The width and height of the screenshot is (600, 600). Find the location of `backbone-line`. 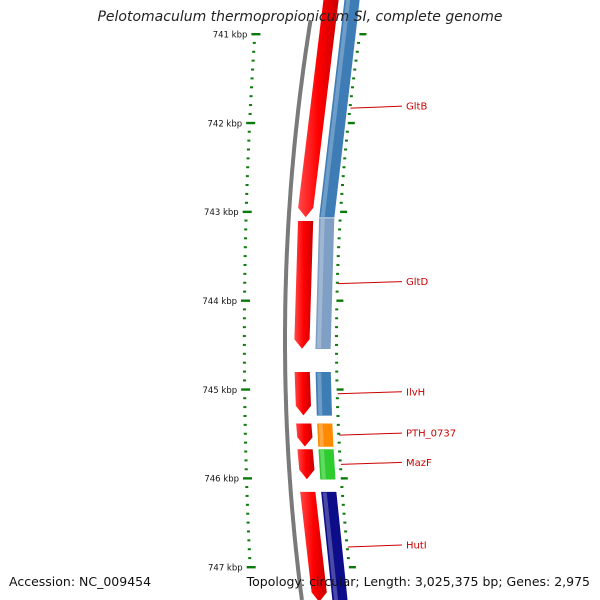

backbone-line is located at coordinates (298, 309).